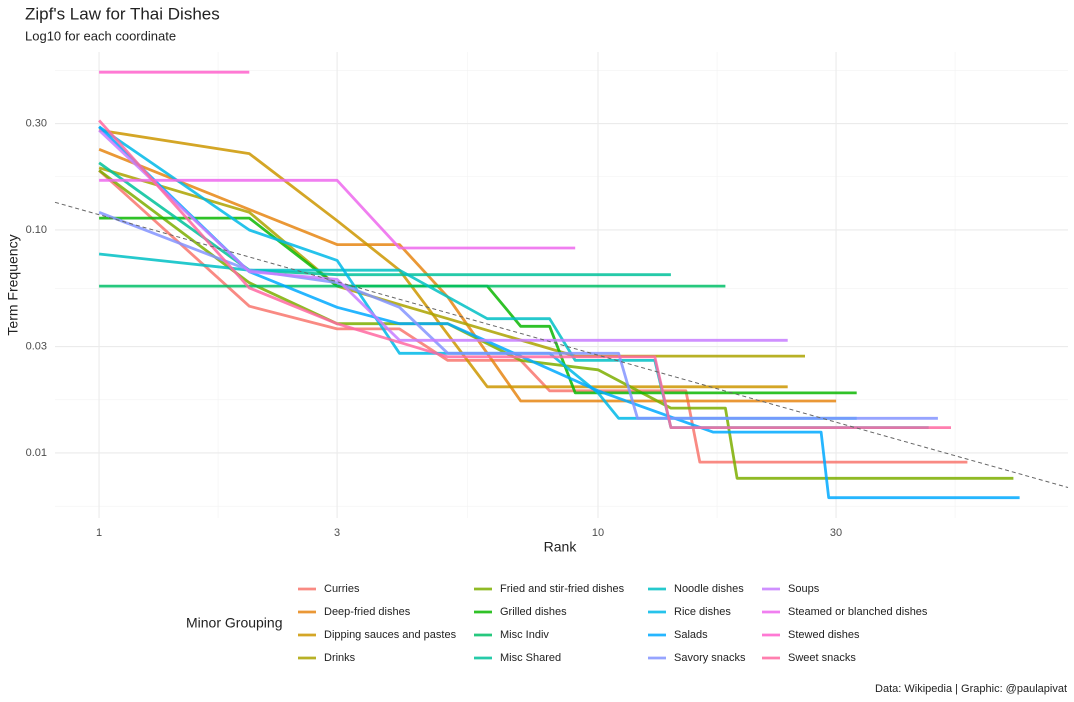 The image size is (1074, 702). What do you see at coordinates (971, 689) in the screenshot?
I see `caption: Data: Wikipedia | Graphic: @paulapivat` at bounding box center [971, 689].